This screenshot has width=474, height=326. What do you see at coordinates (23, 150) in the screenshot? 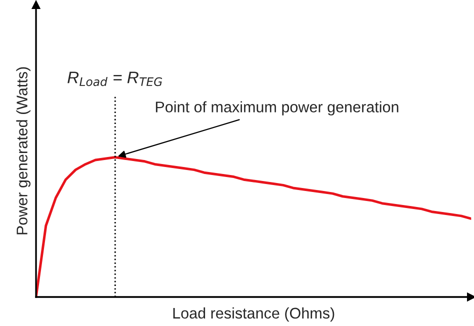
I see `y-axis-title: Power generated (Watts)` at bounding box center [23, 150].